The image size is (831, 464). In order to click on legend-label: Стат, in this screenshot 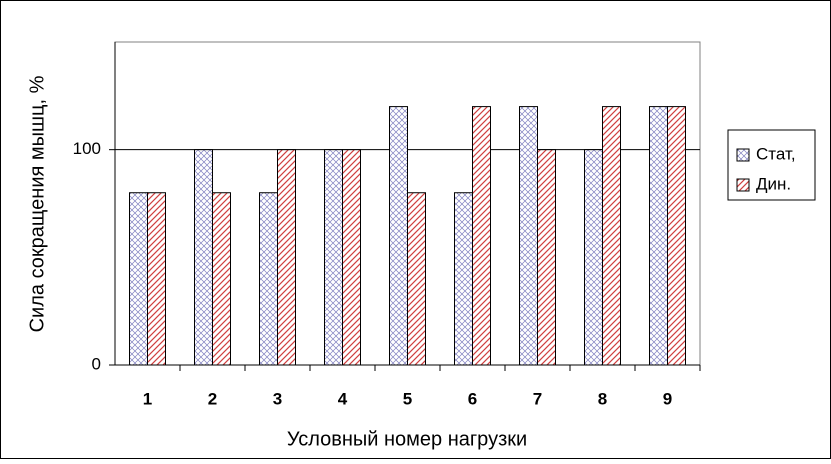, I will do `click(776, 153)`.